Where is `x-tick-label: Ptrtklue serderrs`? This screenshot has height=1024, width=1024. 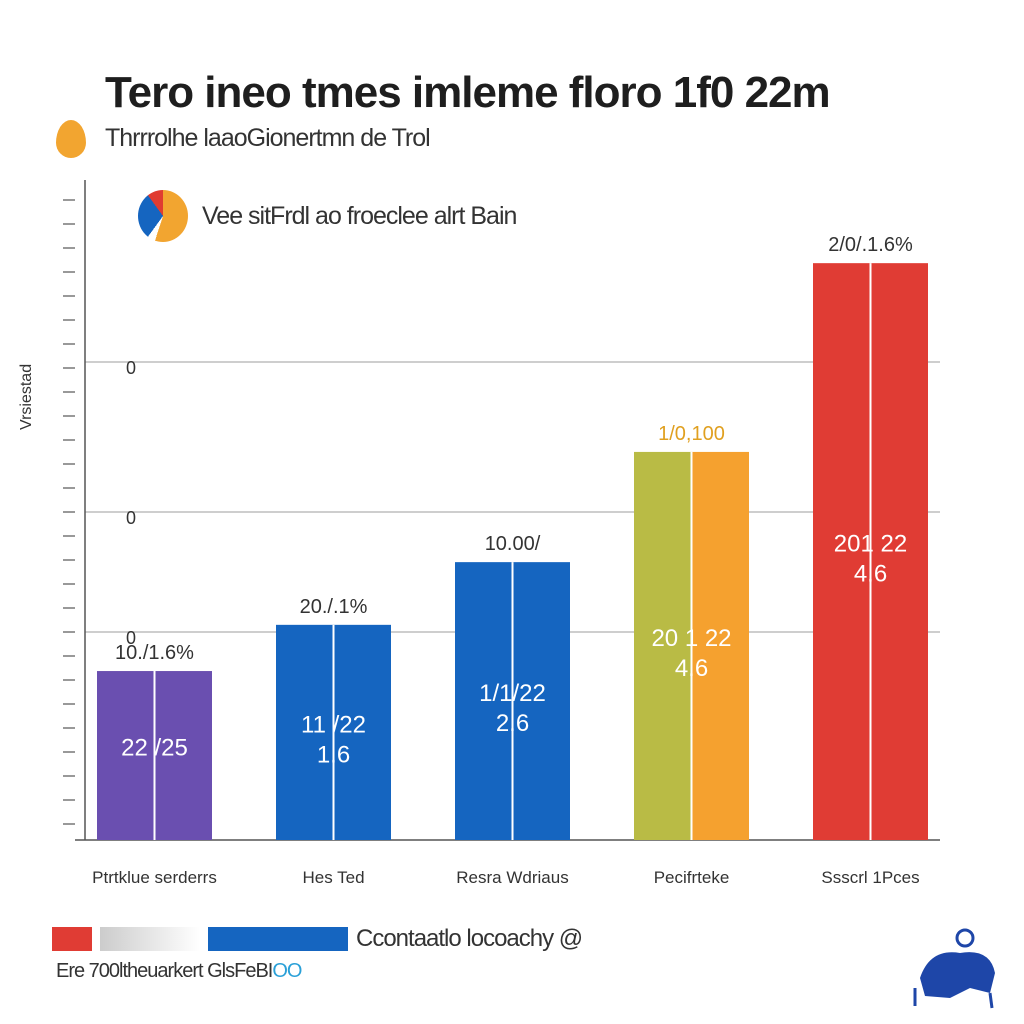 x-tick-label: Ptrtklue serderrs is located at coordinates (154, 877).